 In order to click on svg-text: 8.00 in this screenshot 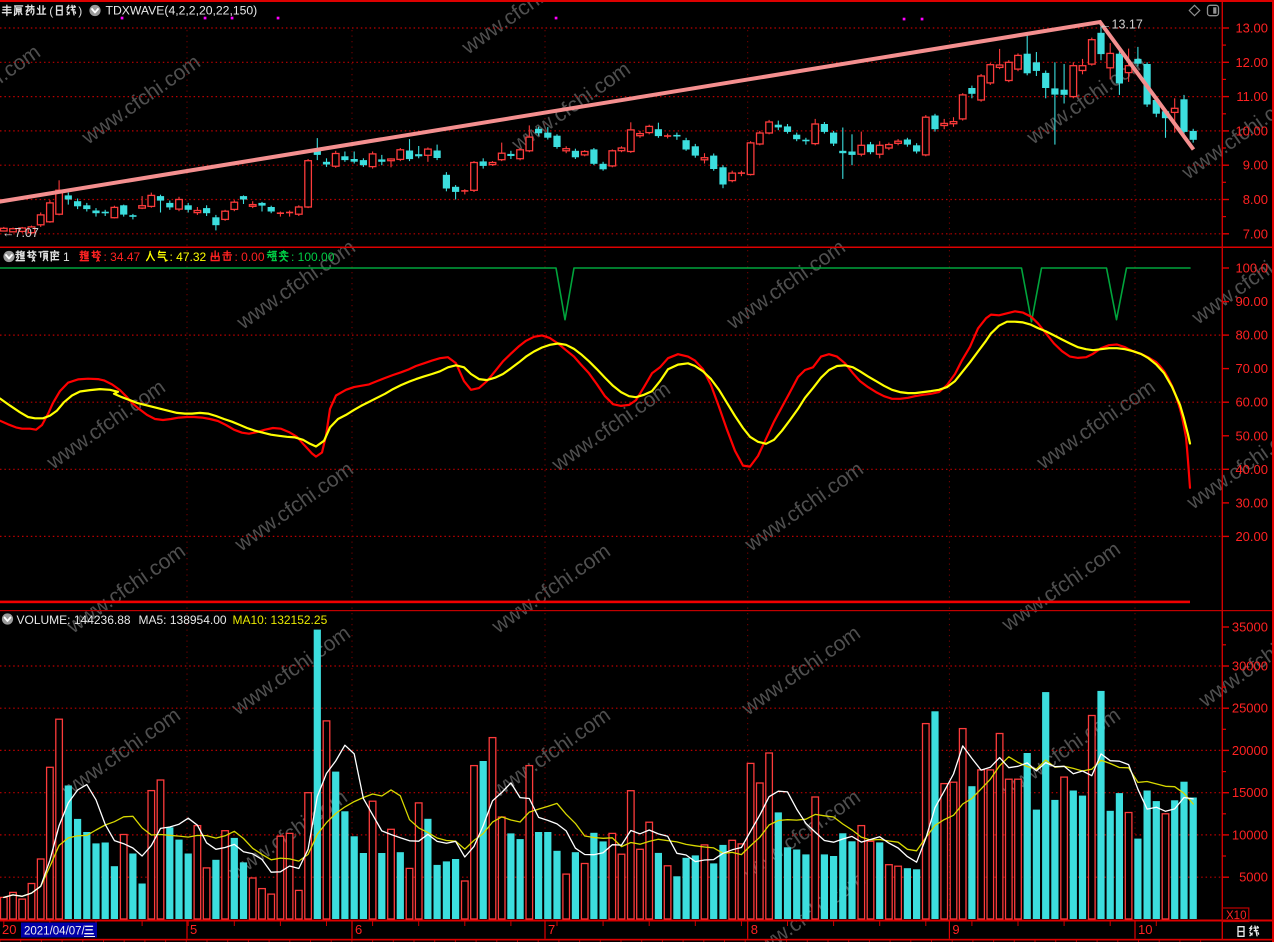, I will do `click(1255, 199)`.